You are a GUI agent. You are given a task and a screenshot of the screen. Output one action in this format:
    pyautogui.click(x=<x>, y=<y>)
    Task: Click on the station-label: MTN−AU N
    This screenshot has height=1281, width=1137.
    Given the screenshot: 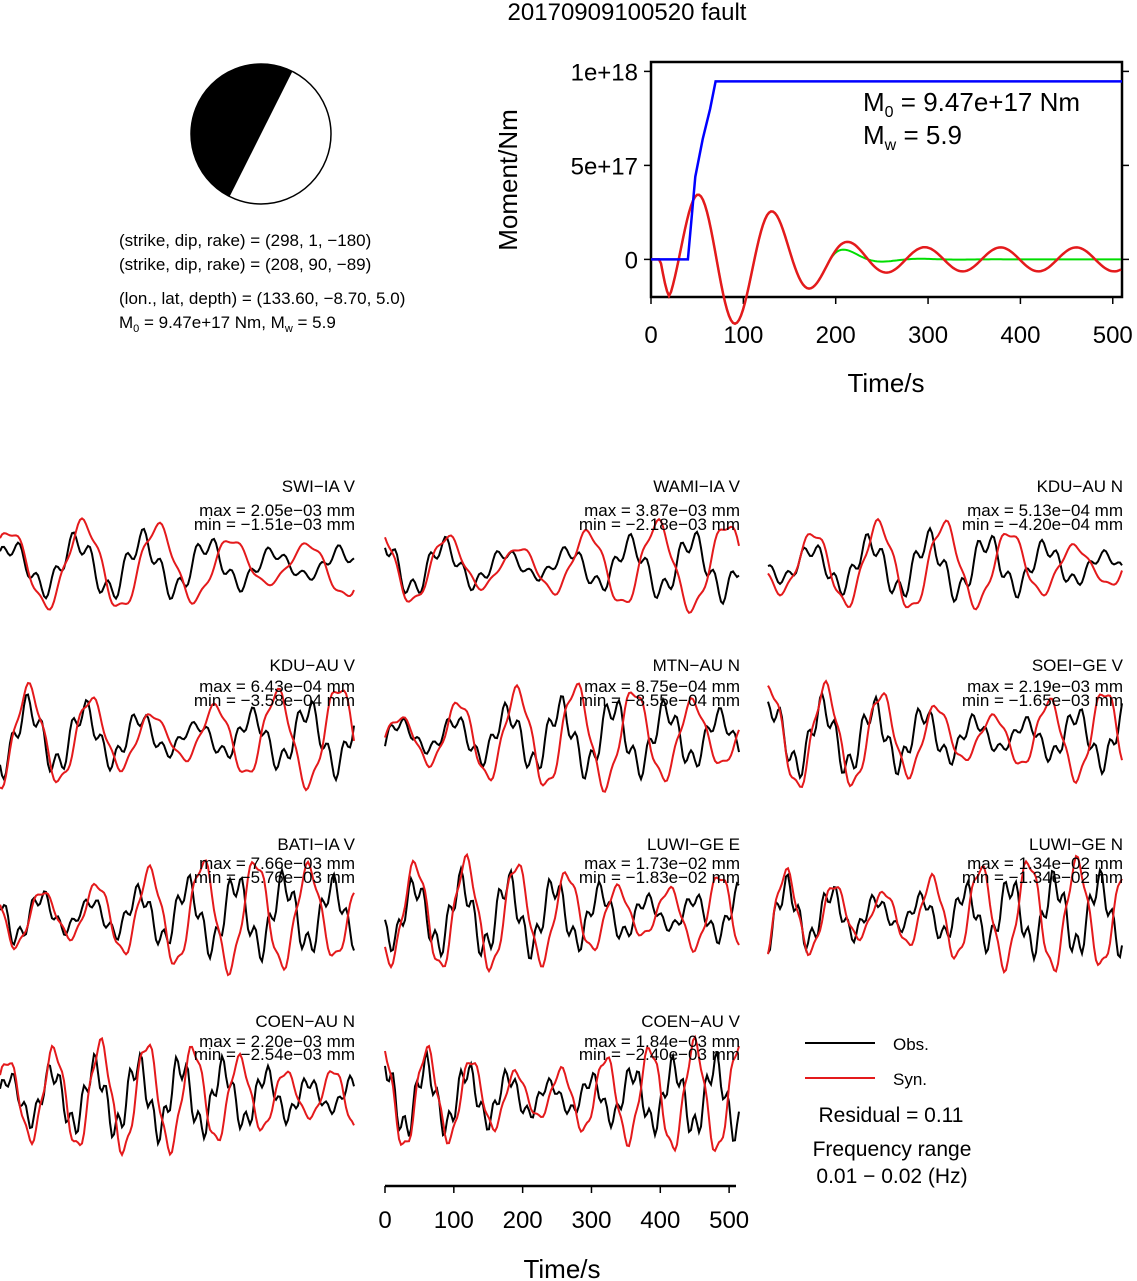 What is the action you would take?
    pyautogui.click(x=696, y=665)
    